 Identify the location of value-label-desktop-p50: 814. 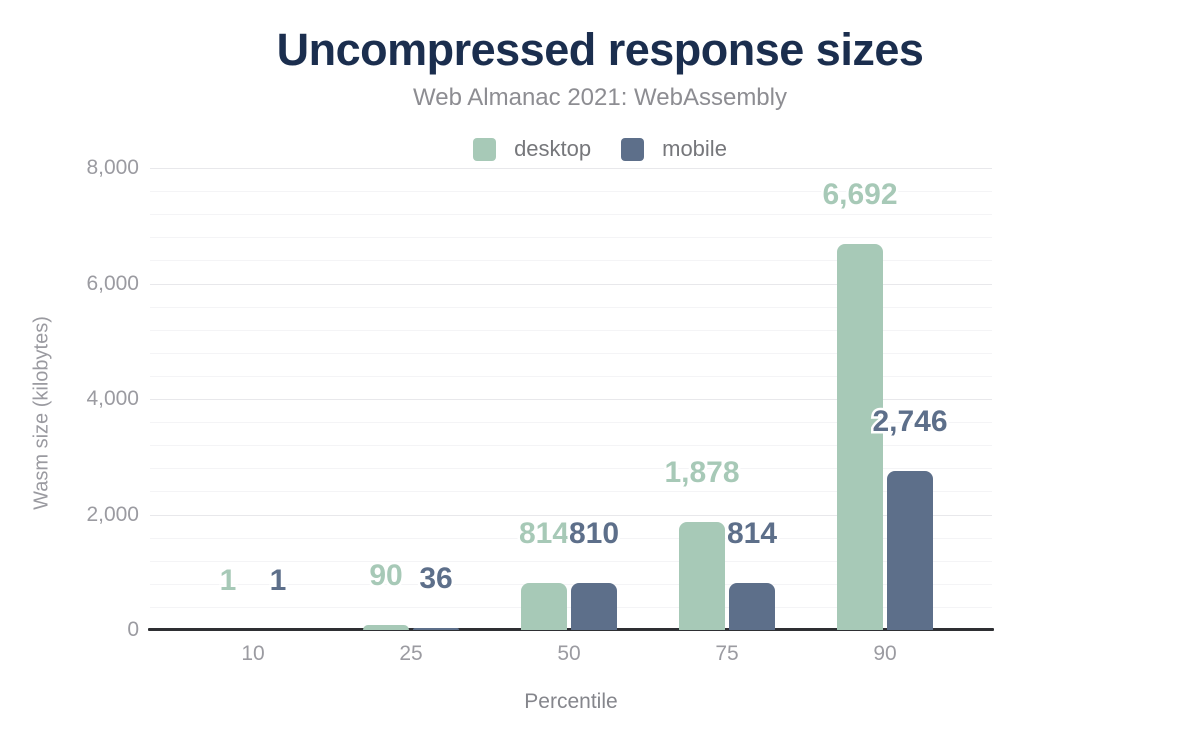
(543, 533).